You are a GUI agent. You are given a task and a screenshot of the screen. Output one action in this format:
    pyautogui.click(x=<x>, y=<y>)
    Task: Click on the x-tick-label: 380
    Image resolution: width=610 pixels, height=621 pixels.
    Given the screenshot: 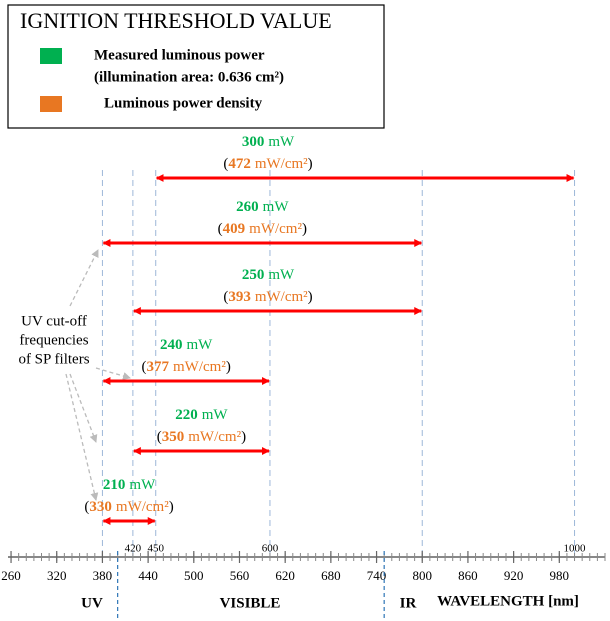 What is the action you would take?
    pyautogui.click(x=103, y=575)
    